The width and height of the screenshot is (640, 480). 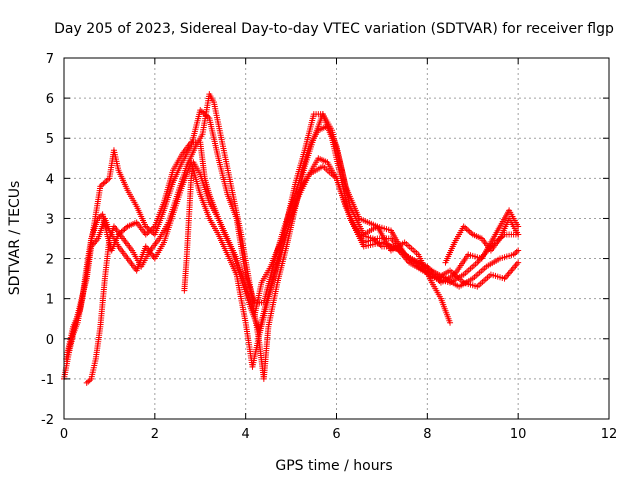 What do you see at coordinates (50, 260) in the screenshot?
I see `y-tick-label: 2` at bounding box center [50, 260].